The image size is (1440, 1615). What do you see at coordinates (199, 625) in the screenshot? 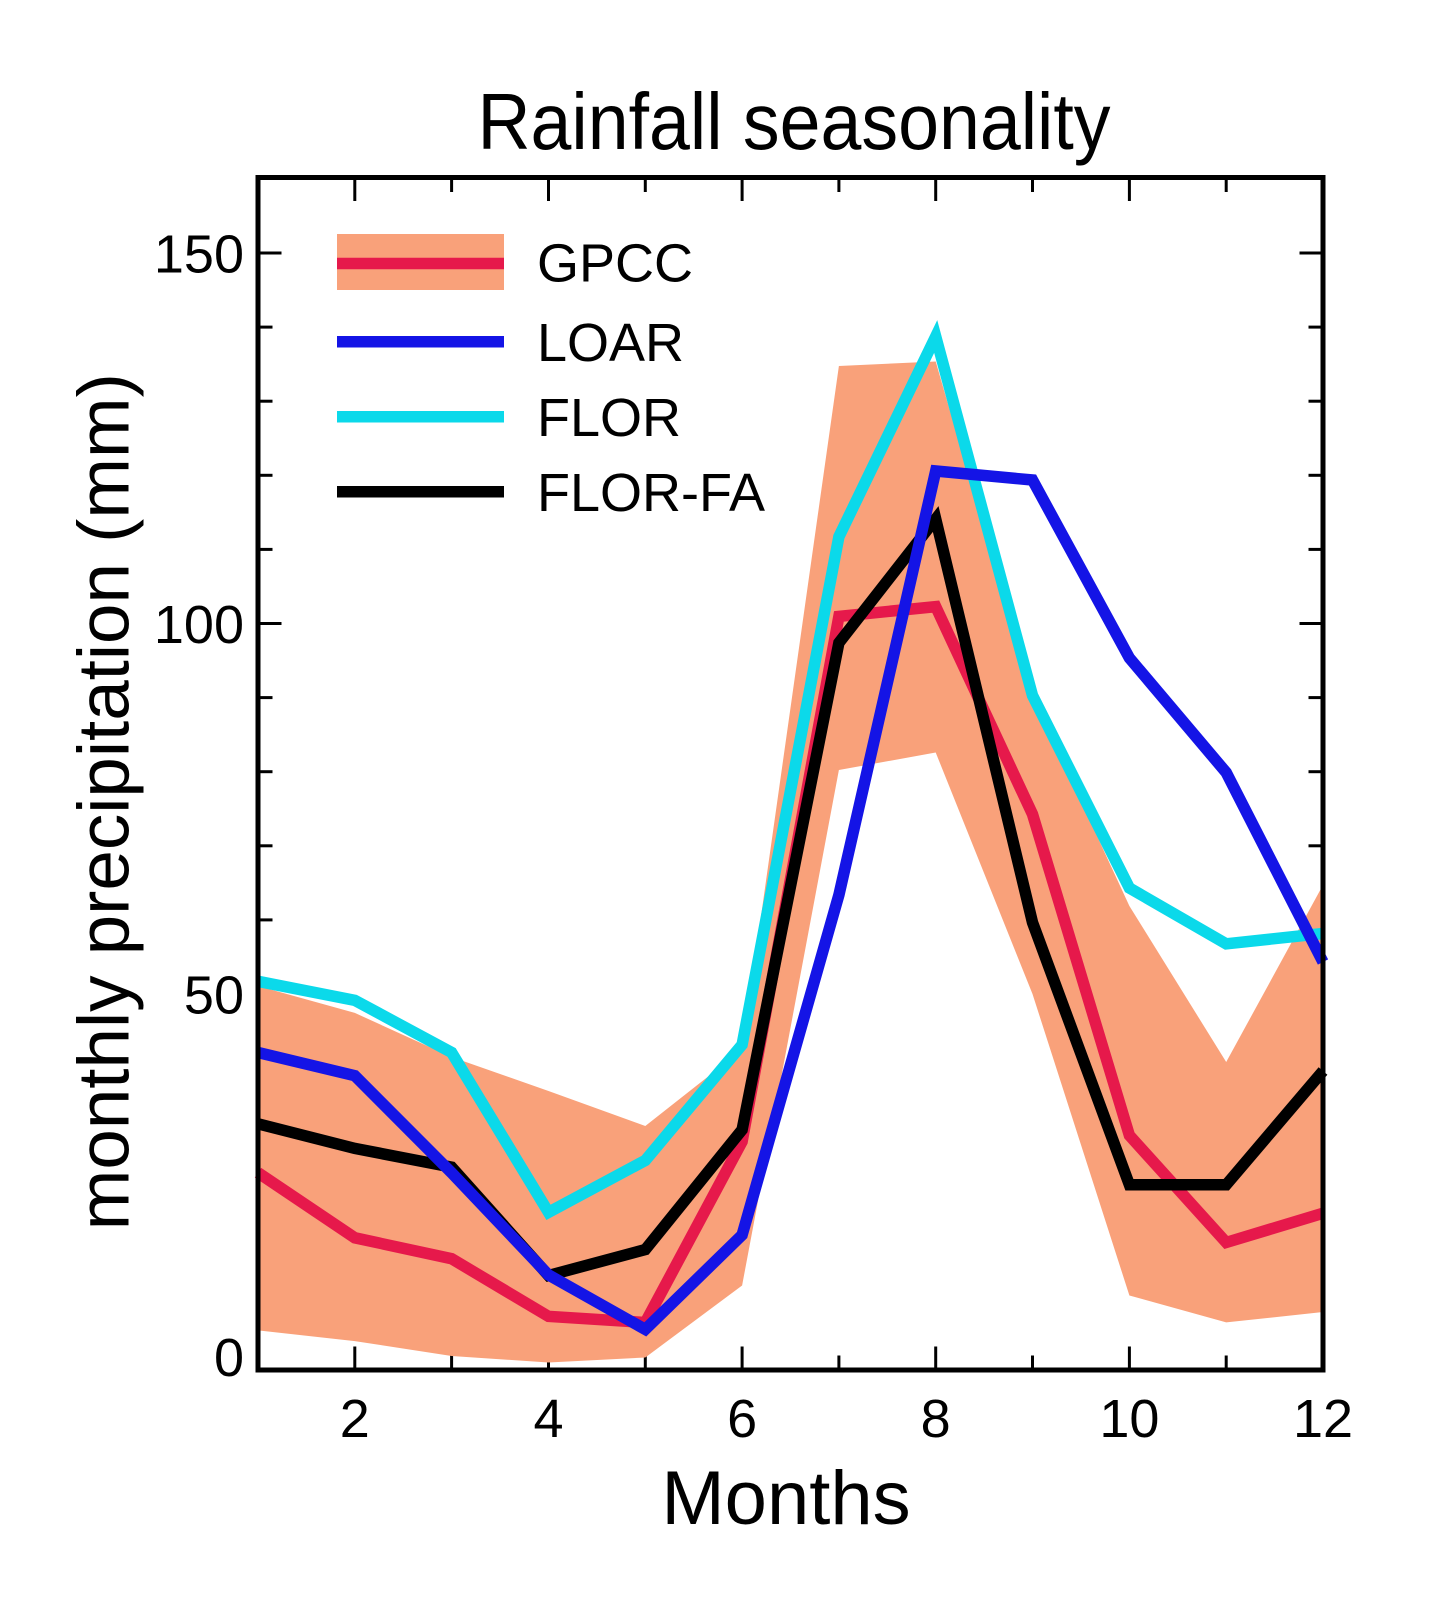
I see `svg-text: 100` at bounding box center [199, 625].